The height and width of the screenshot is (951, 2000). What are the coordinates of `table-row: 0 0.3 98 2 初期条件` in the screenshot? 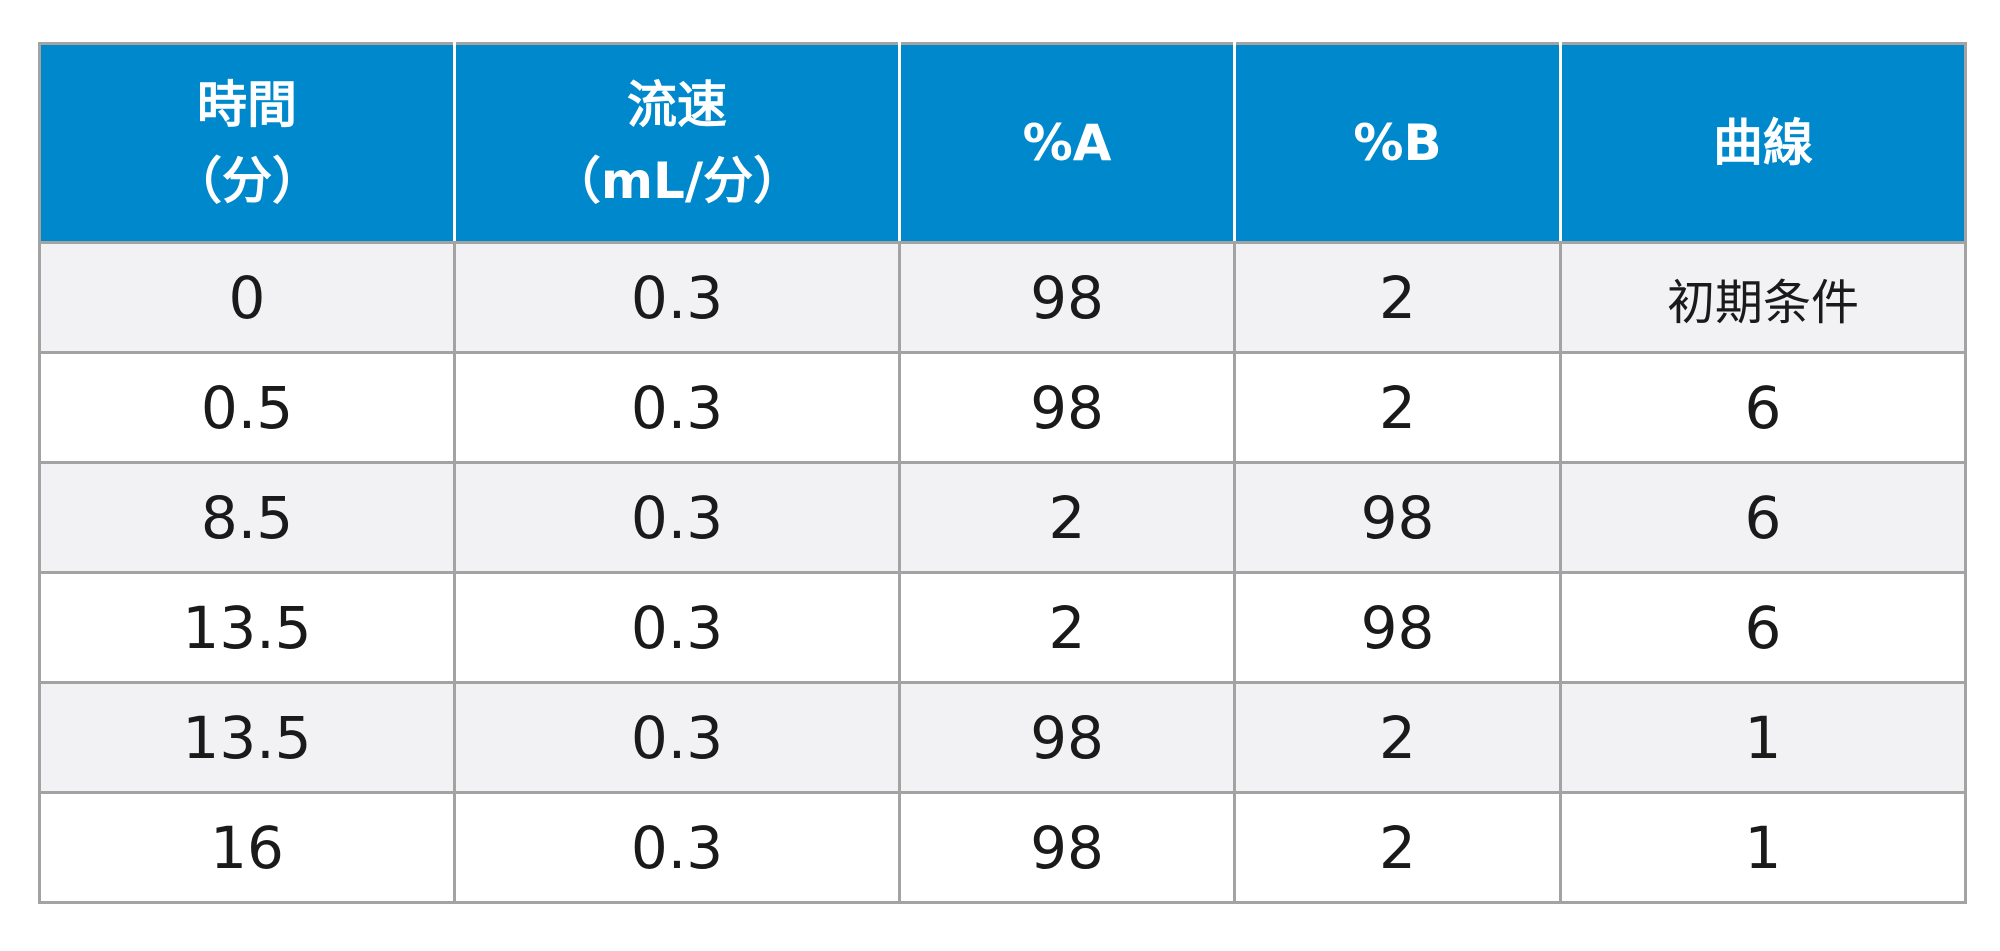 It's located at (1002, 297).